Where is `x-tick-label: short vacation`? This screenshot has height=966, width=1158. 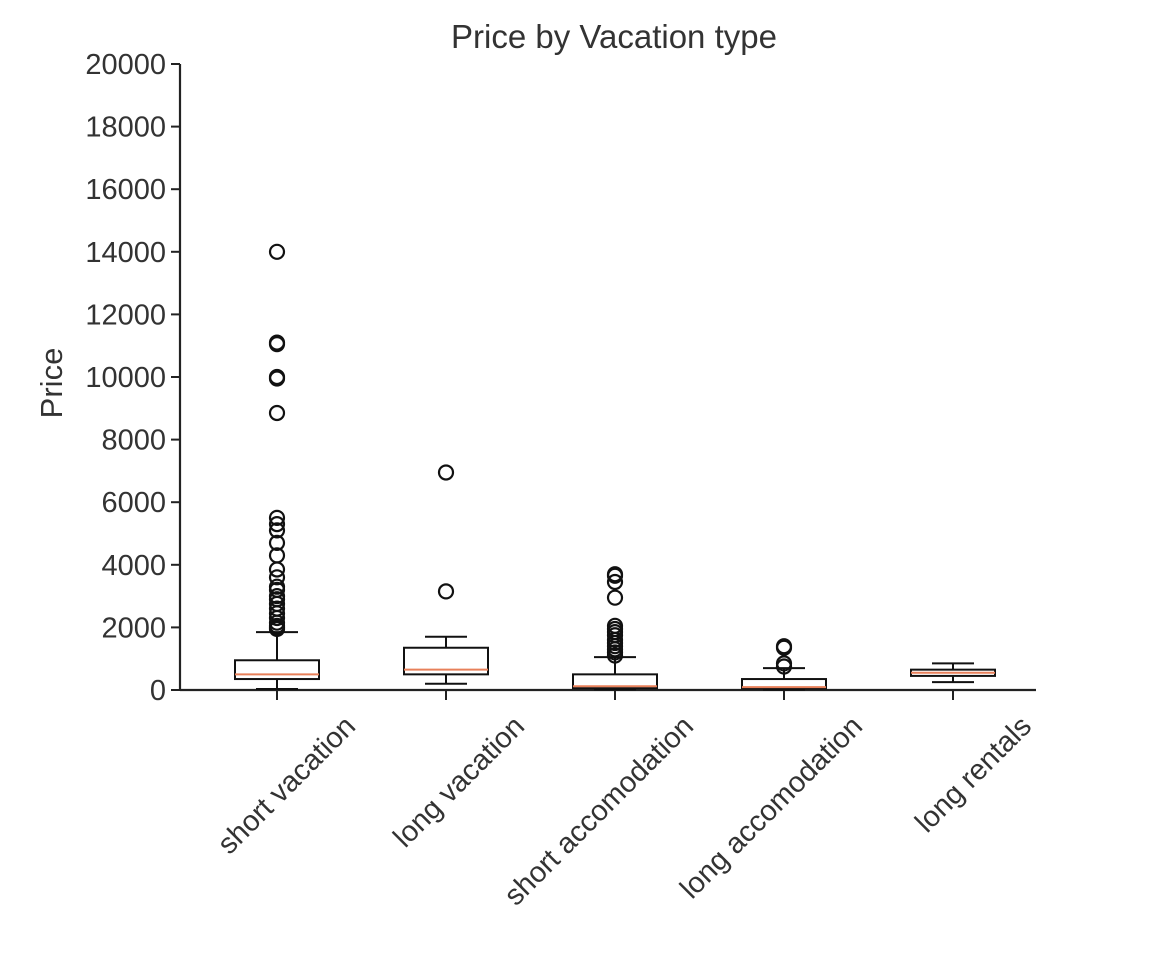 x-tick-label: short vacation is located at coordinates (287, 785).